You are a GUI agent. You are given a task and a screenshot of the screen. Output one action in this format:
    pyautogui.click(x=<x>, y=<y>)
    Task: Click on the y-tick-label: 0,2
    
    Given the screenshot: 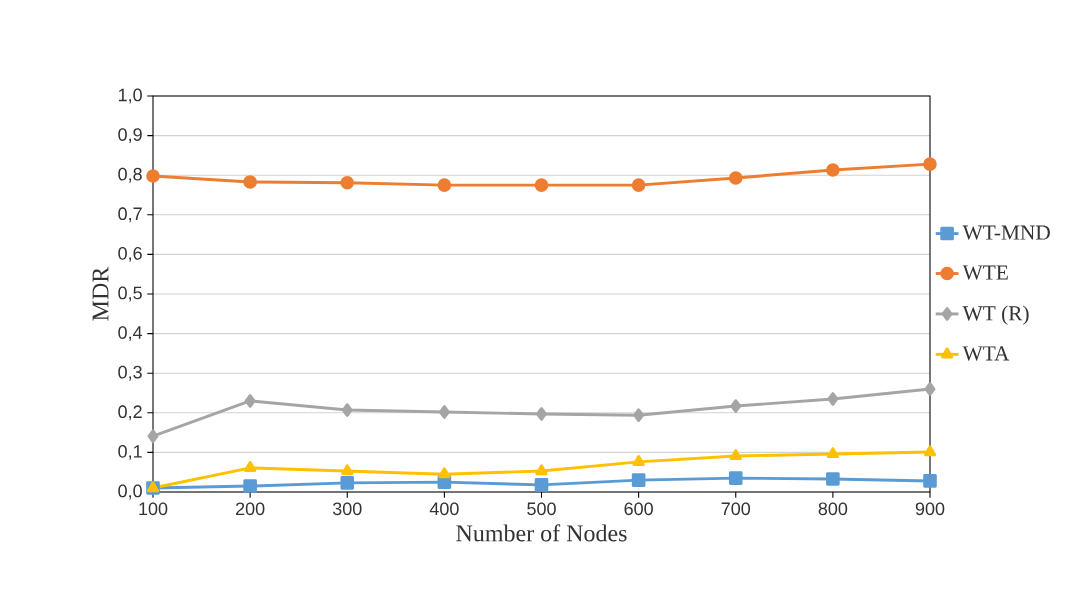 What is the action you would take?
    pyautogui.click(x=130, y=413)
    